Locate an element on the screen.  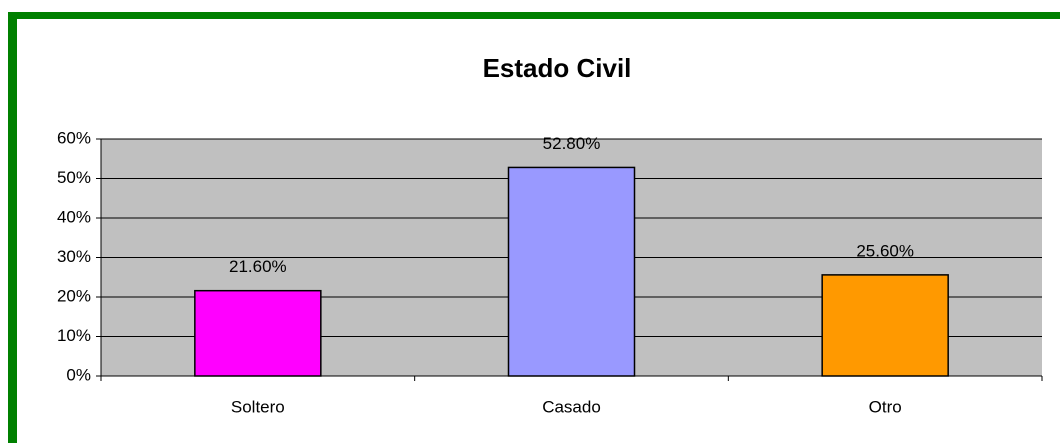
y-tick-label: 60% is located at coordinates (74, 137).